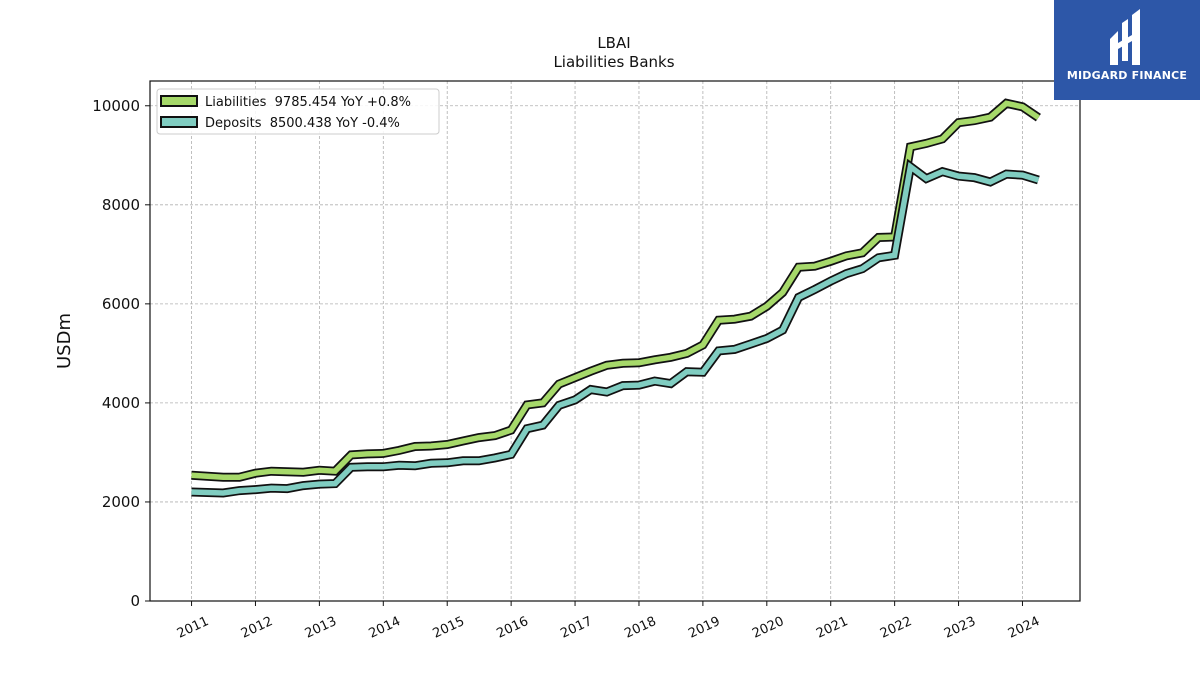  Describe the element at coordinates (613, 43) in the screenshot. I see `chart-title: LBAI` at that location.